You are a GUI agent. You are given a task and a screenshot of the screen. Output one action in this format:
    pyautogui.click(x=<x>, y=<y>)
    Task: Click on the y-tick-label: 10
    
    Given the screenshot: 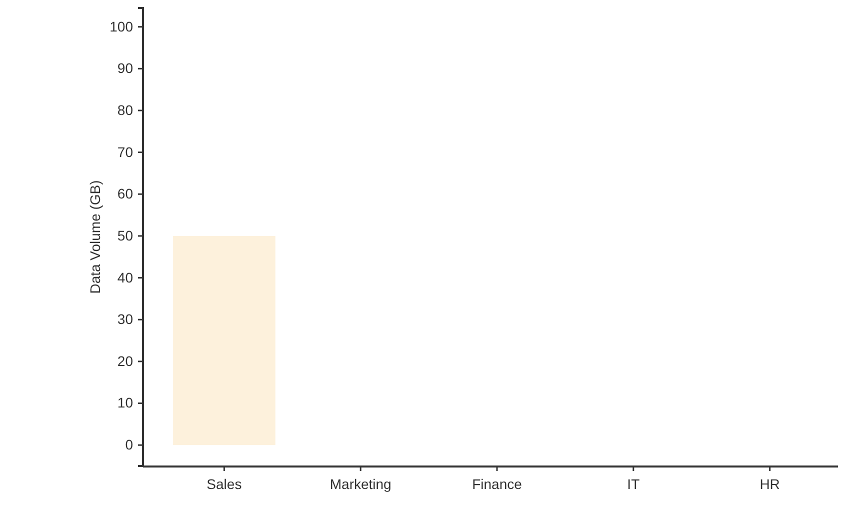 What is the action you would take?
    pyautogui.click(x=125, y=402)
    